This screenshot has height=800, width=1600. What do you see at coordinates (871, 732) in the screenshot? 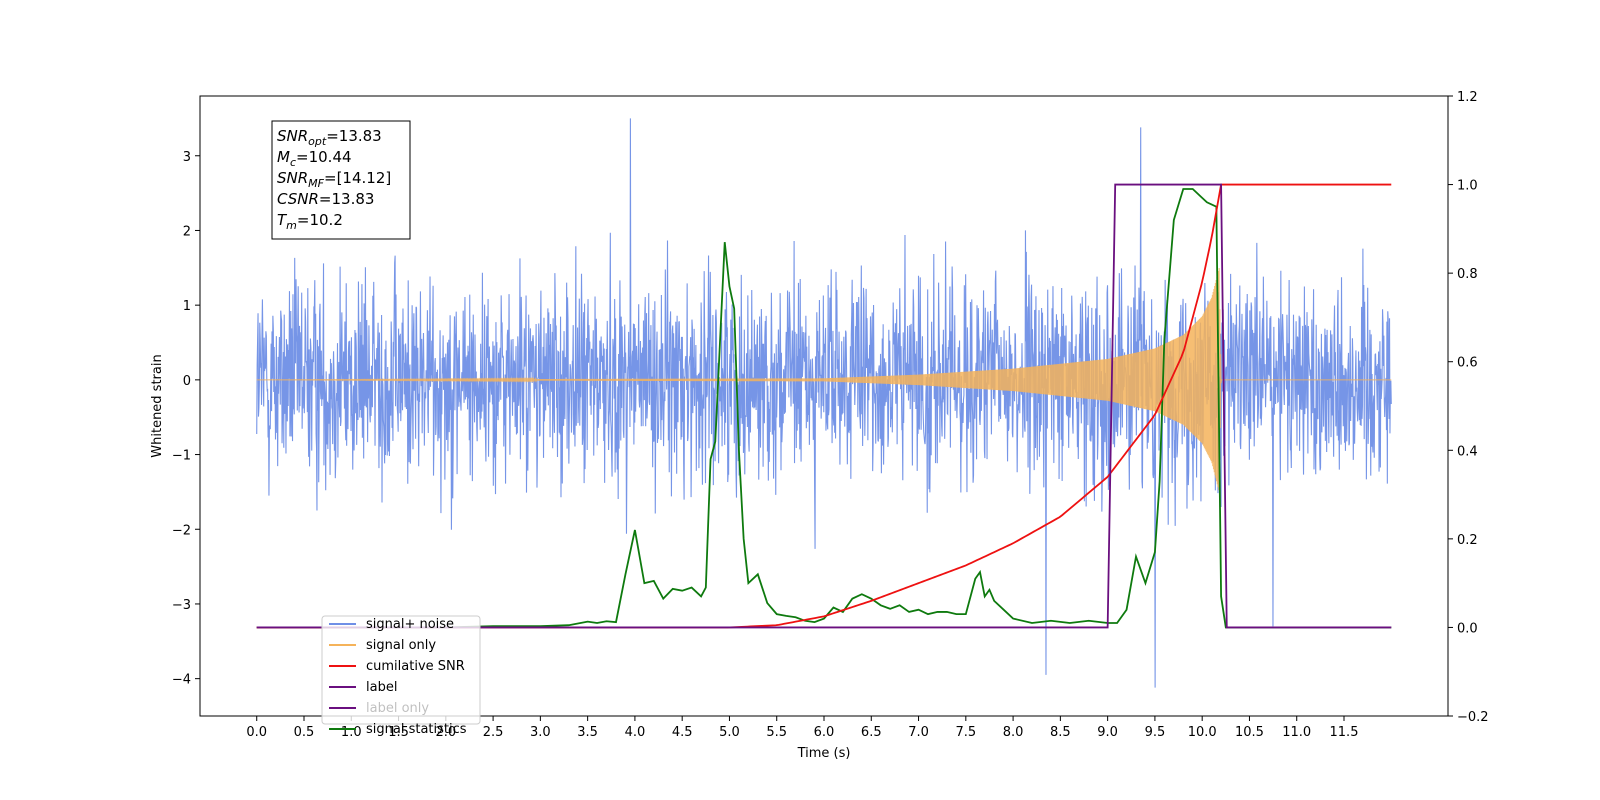
I see `x-tick-label: 6.5` at bounding box center [871, 732].